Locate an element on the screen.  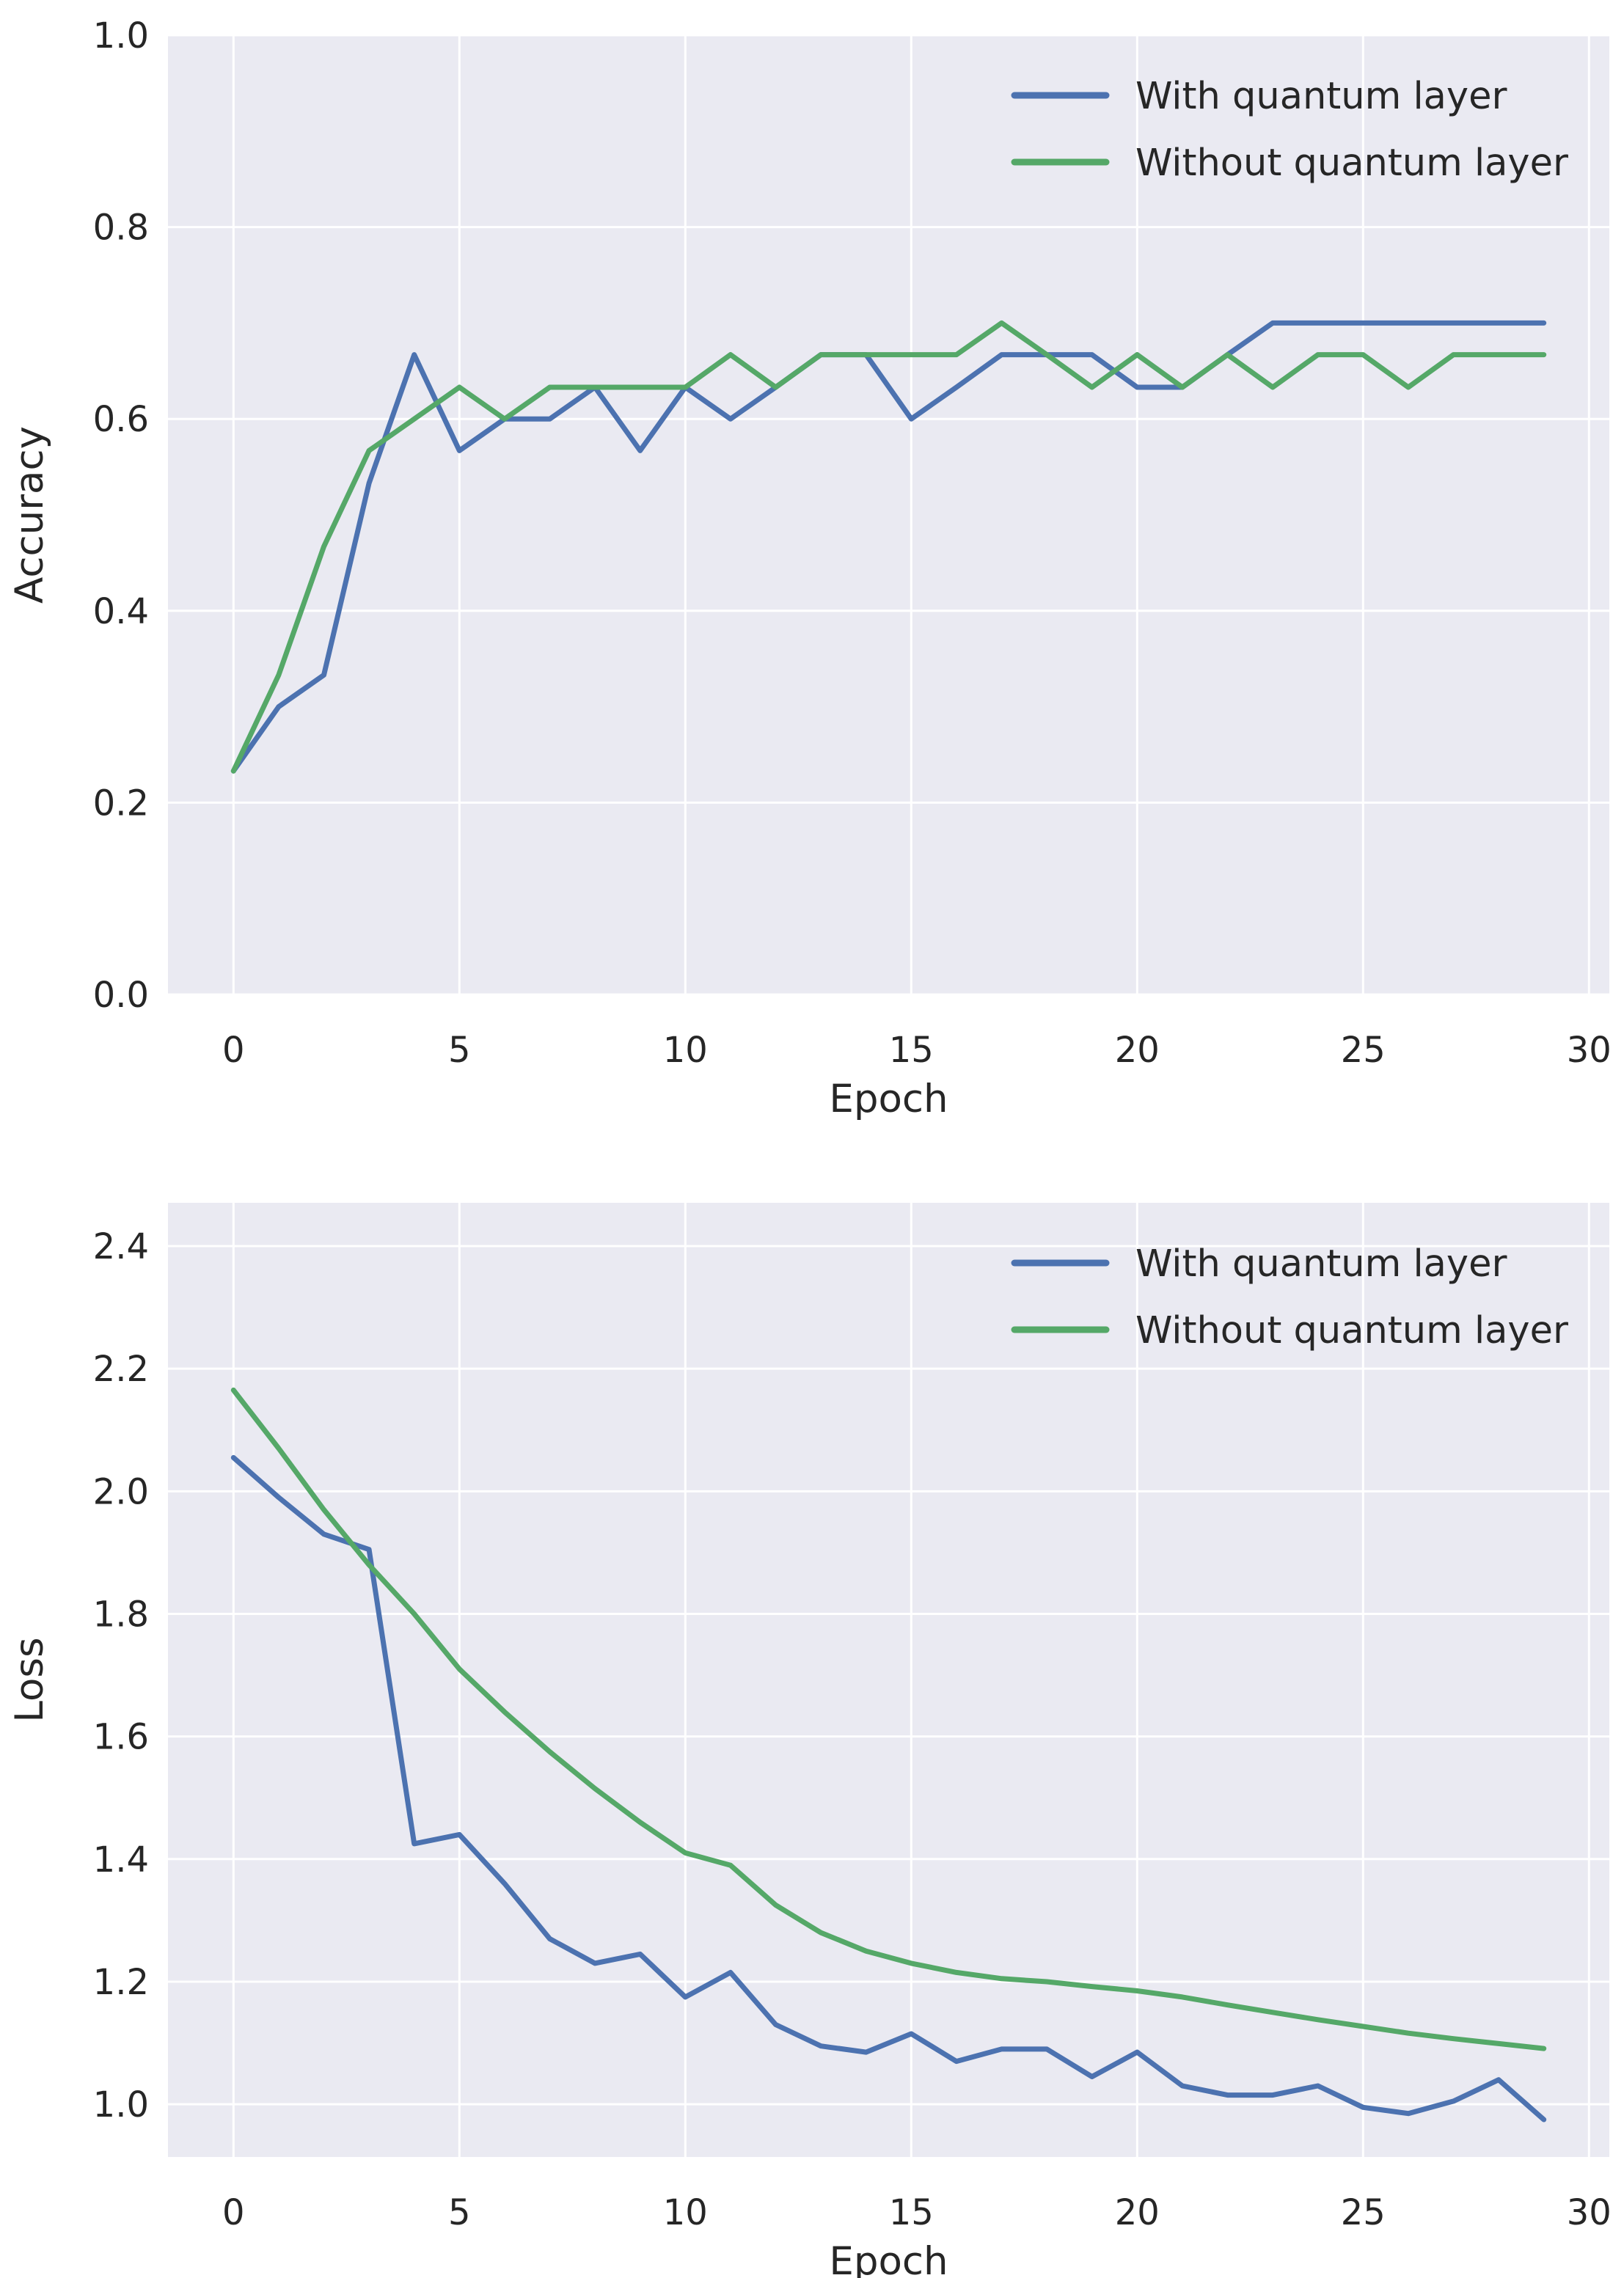
y-tick-label: 2.0 is located at coordinates (121, 1491).